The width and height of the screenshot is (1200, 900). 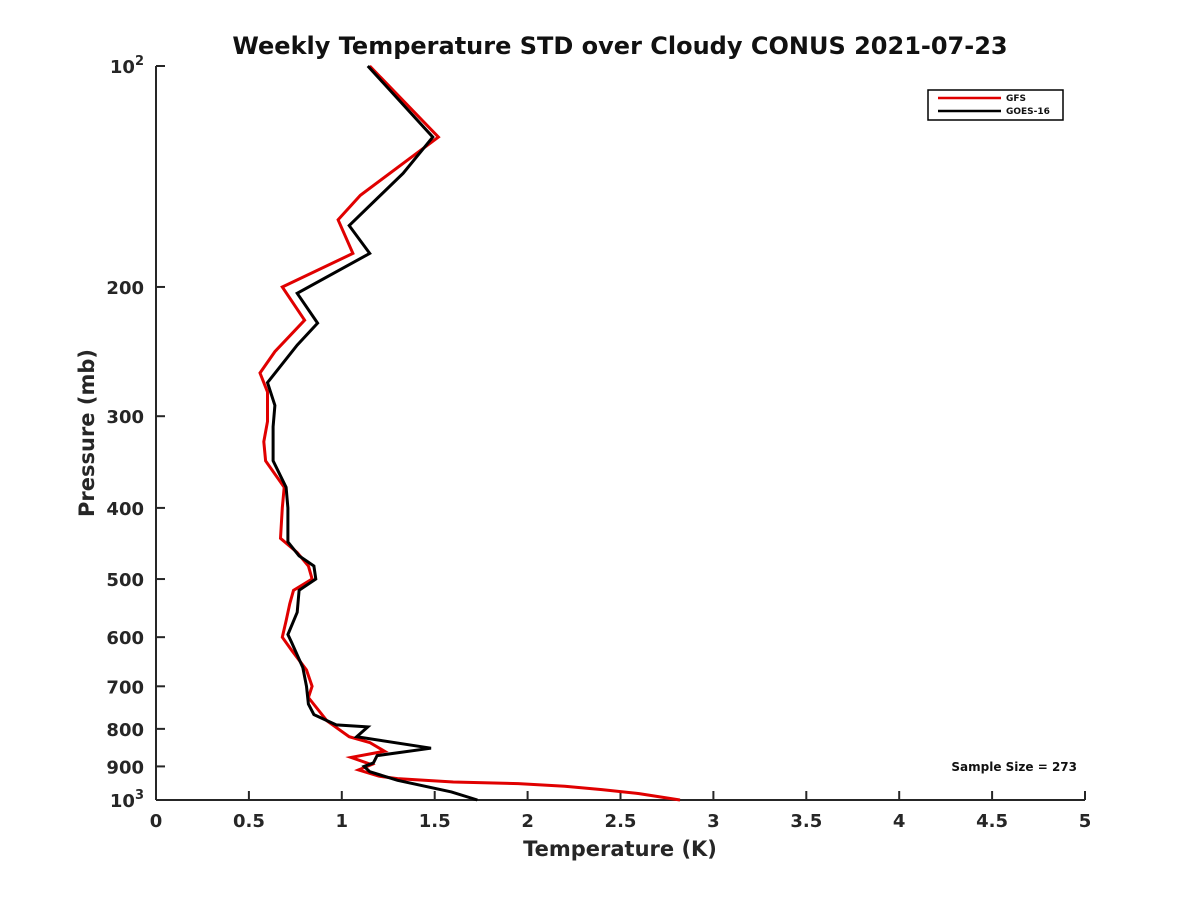 I want to click on x-axis-ticks: 0 0.5 1 1.5 2 2.5 3 3.5 4 4.5 5, so click(x=621, y=811).